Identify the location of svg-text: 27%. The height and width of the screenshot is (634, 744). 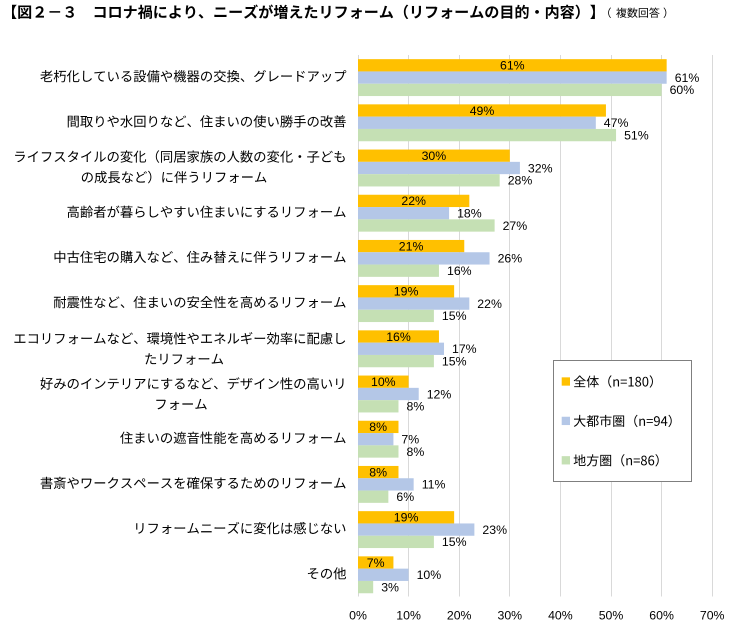
(515, 226).